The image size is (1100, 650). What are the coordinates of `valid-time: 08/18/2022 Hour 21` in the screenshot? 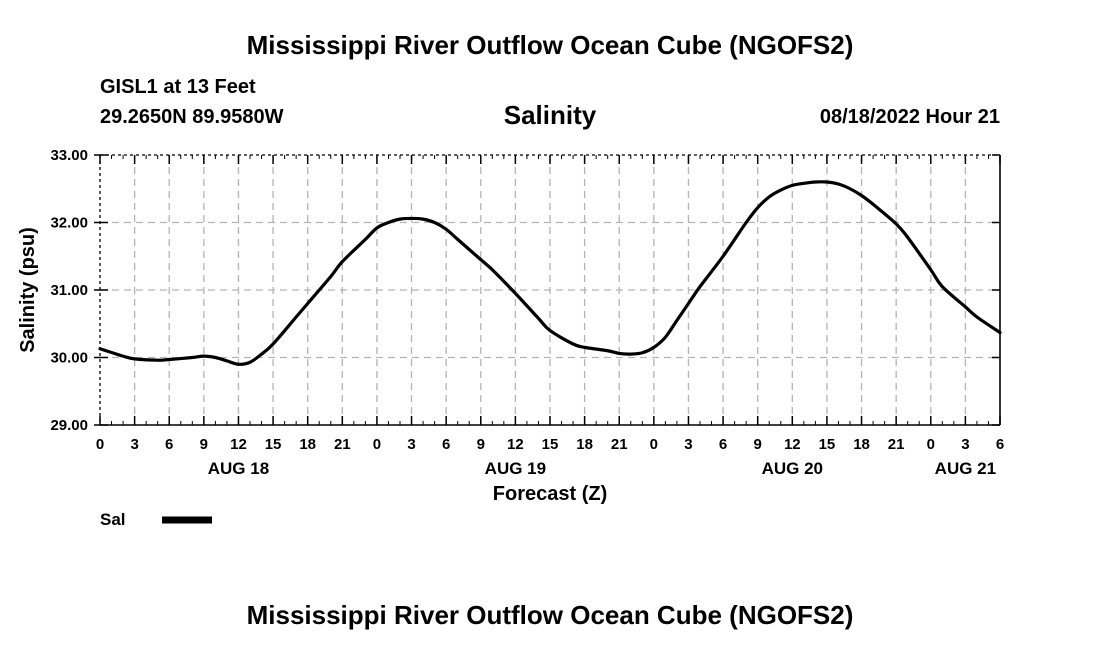 It's located at (909, 117).